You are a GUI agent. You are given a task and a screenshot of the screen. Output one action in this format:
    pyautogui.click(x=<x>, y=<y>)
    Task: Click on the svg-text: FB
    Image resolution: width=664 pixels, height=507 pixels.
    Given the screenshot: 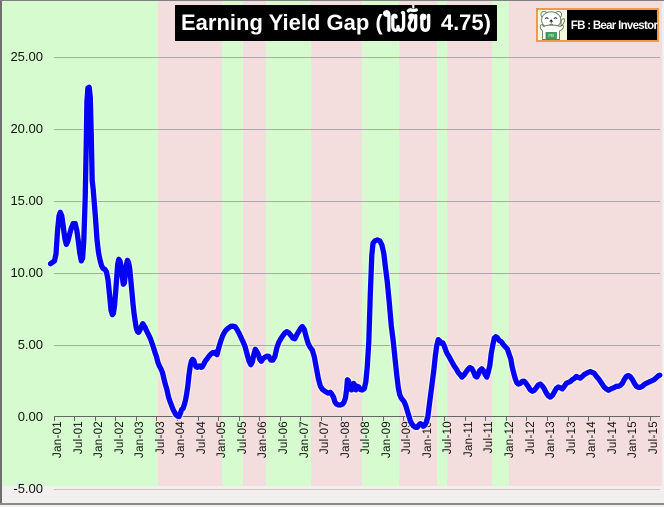 What is the action you would take?
    pyautogui.click(x=551, y=35)
    